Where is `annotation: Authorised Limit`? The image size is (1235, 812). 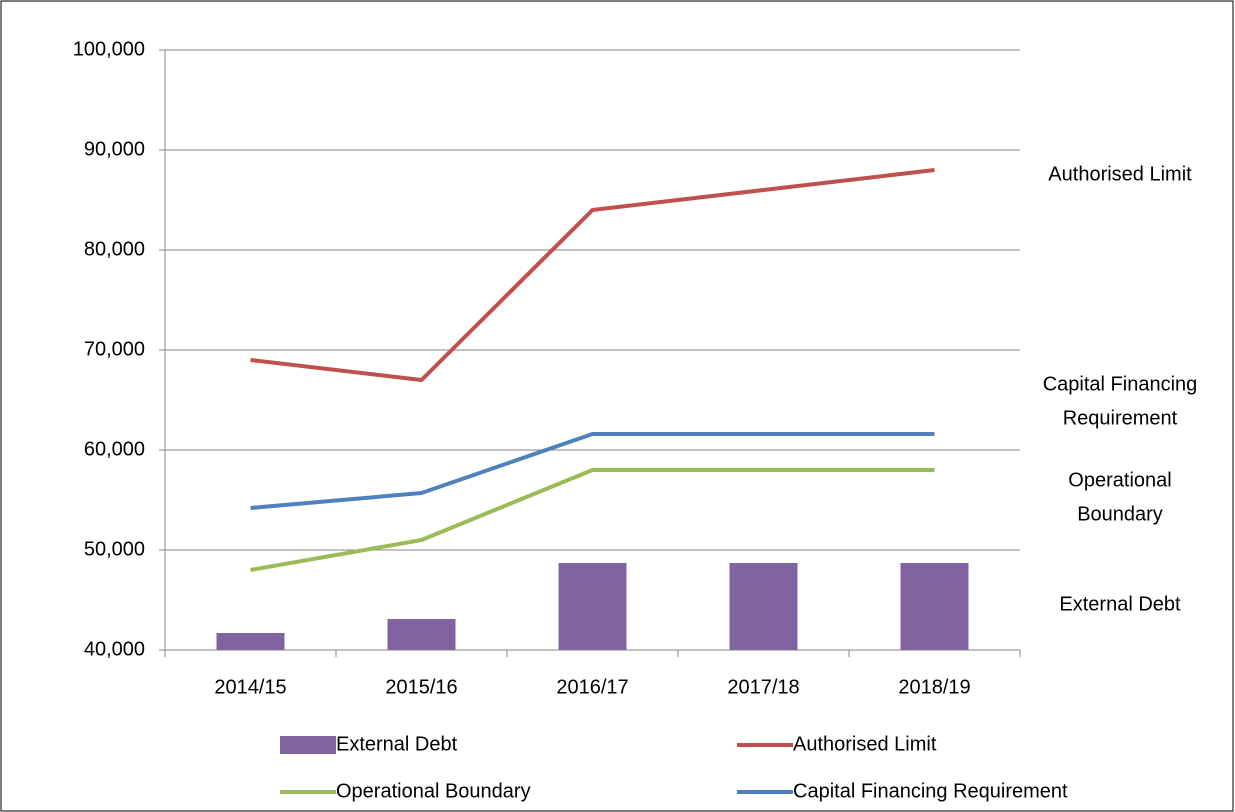 annotation: Authorised Limit is located at coordinates (1120, 174).